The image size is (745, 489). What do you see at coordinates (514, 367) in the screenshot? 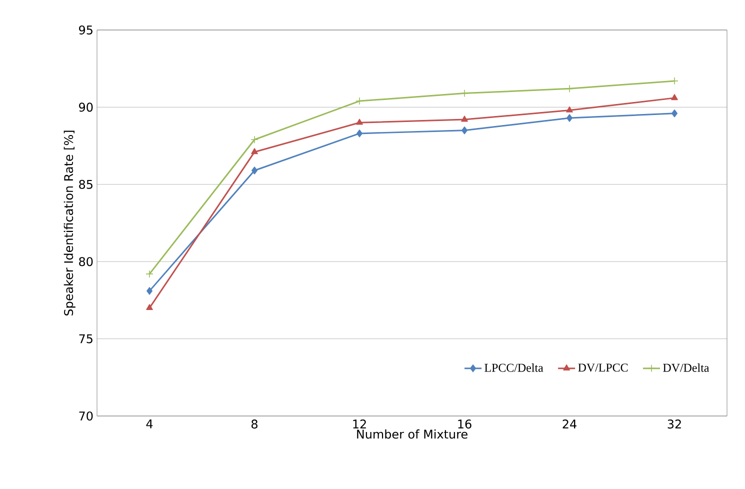
I see `legend-label: LPCC/Delta` at bounding box center [514, 367].